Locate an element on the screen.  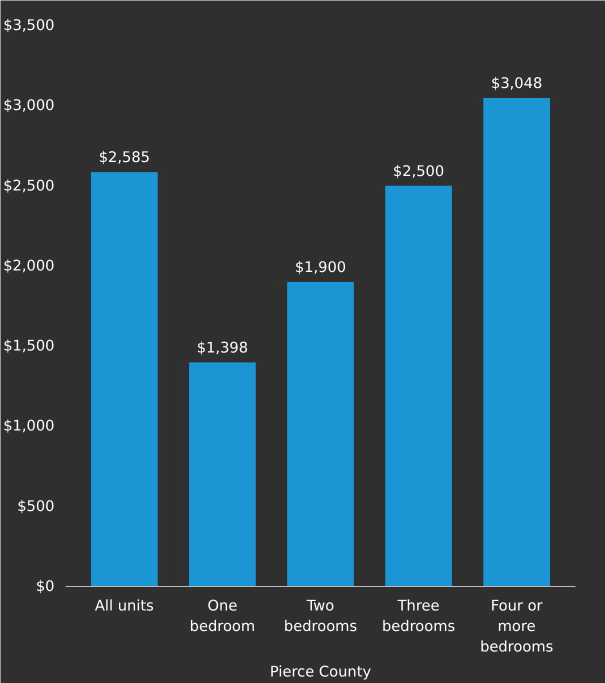
data-label: $1,900 is located at coordinates (320, 267).